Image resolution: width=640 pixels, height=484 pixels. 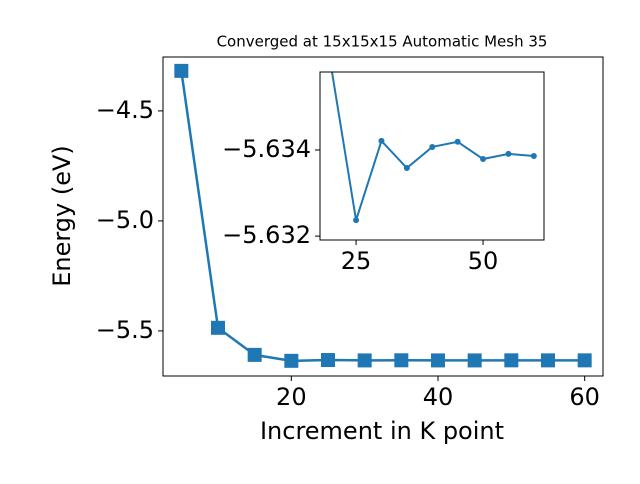 What do you see at coordinates (356, 261) in the screenshot?
I see `x-tick-label: 25` at bounding box center [356, 261].